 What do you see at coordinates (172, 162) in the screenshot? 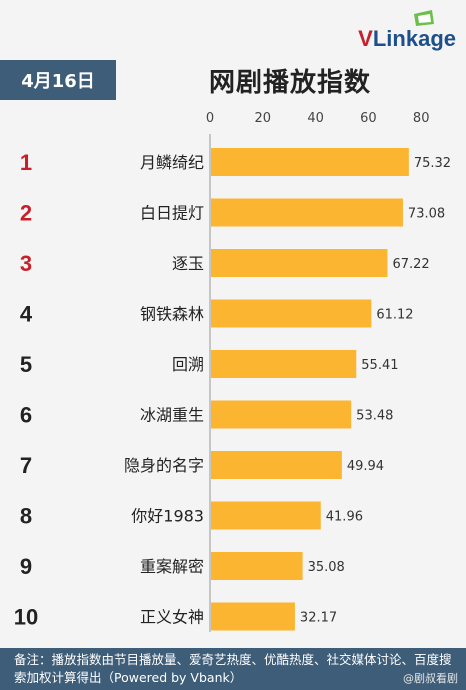
I see `category-label: 月鳞绮纪` at bounding box center [172, 162].